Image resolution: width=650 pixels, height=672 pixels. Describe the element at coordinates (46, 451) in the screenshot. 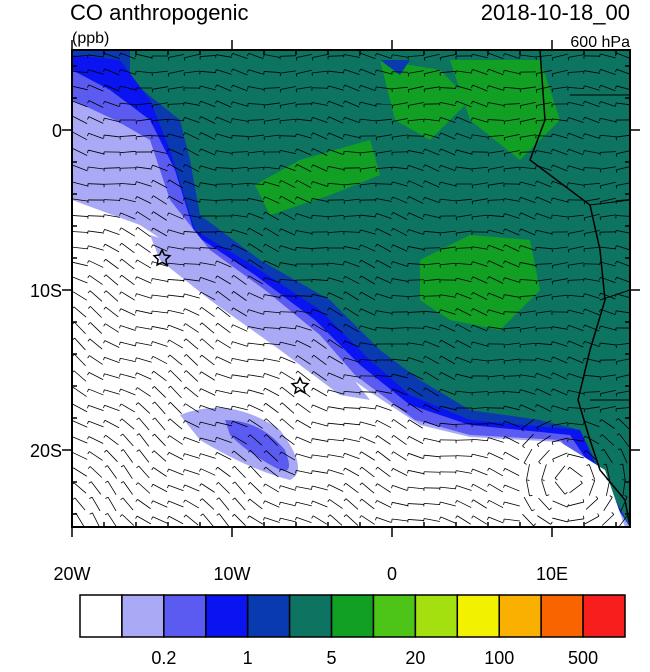

I see `lat-label: 20S` at that location.